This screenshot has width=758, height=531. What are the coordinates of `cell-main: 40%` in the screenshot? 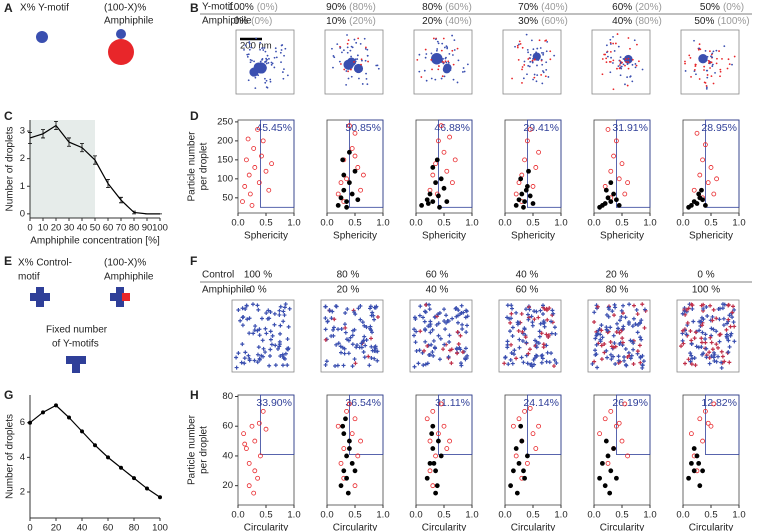 It's located at (622, 21).